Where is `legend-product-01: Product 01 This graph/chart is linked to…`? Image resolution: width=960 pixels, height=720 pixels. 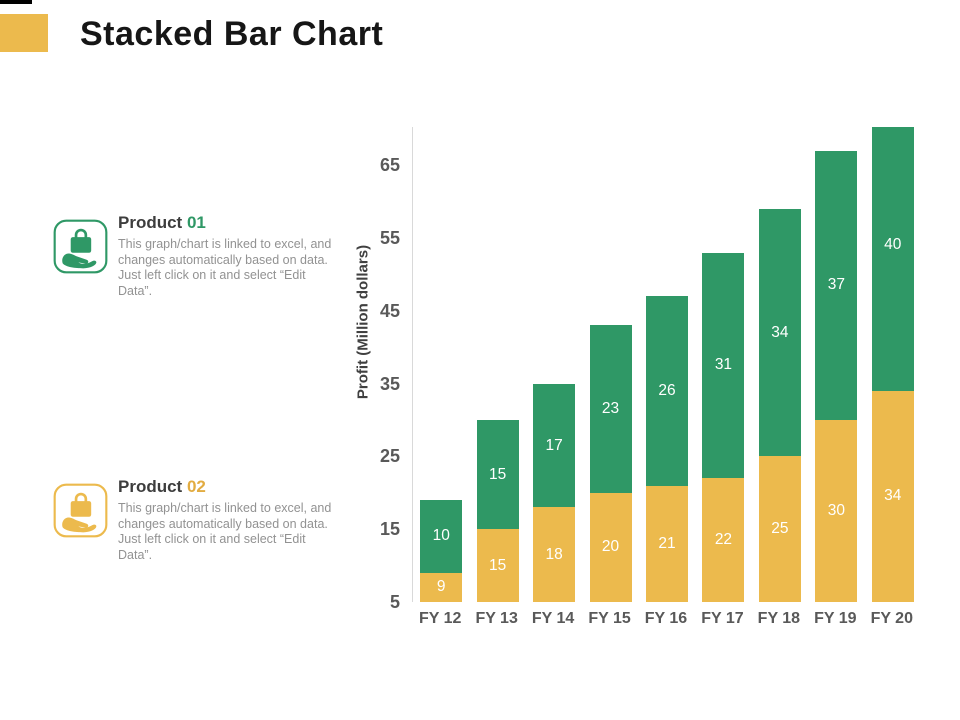 legend-product-01: Product 01 This graph/chart is linked to… is located at coordinates (197, 256).